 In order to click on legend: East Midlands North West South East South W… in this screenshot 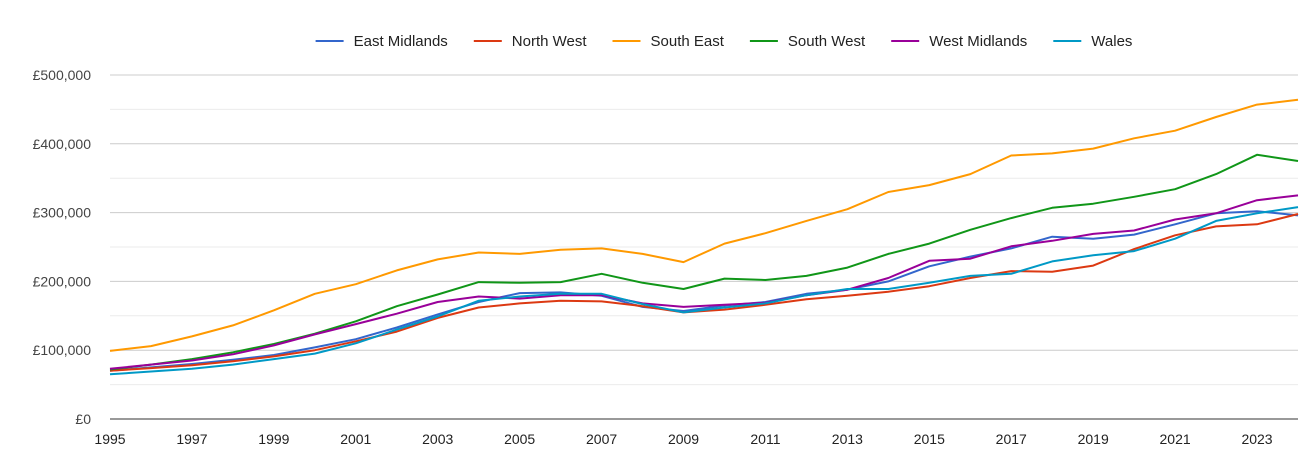, I will do `click(723, 41)`.